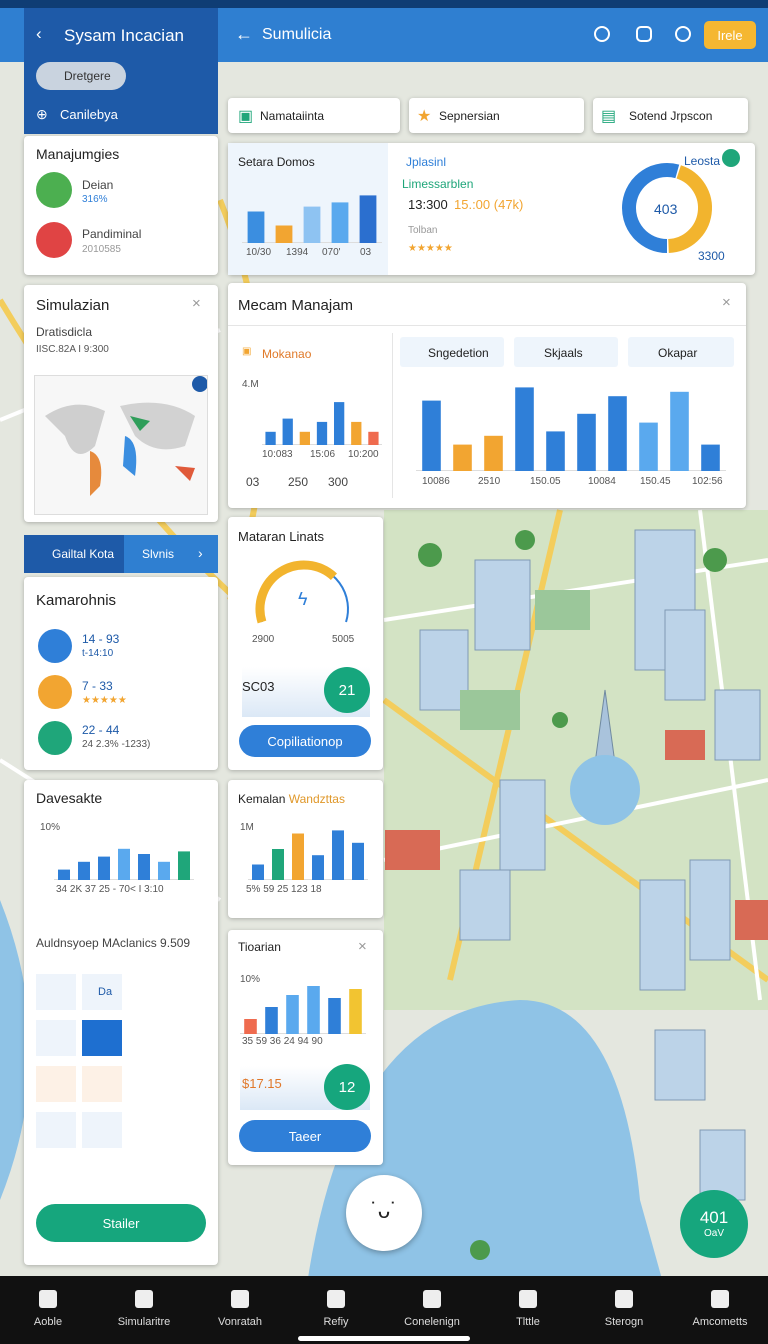  I want to click on nav-item: Aoble, so click(48, 1310).